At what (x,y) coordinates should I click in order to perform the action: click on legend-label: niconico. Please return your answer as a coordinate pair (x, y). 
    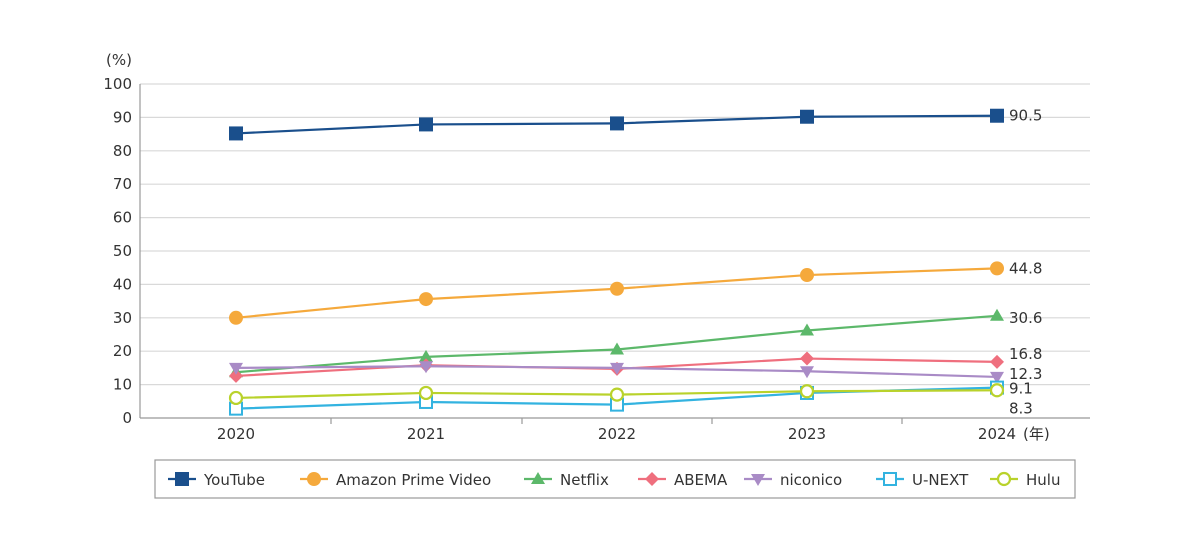
    Looking at the image, I should click on (811, 480).